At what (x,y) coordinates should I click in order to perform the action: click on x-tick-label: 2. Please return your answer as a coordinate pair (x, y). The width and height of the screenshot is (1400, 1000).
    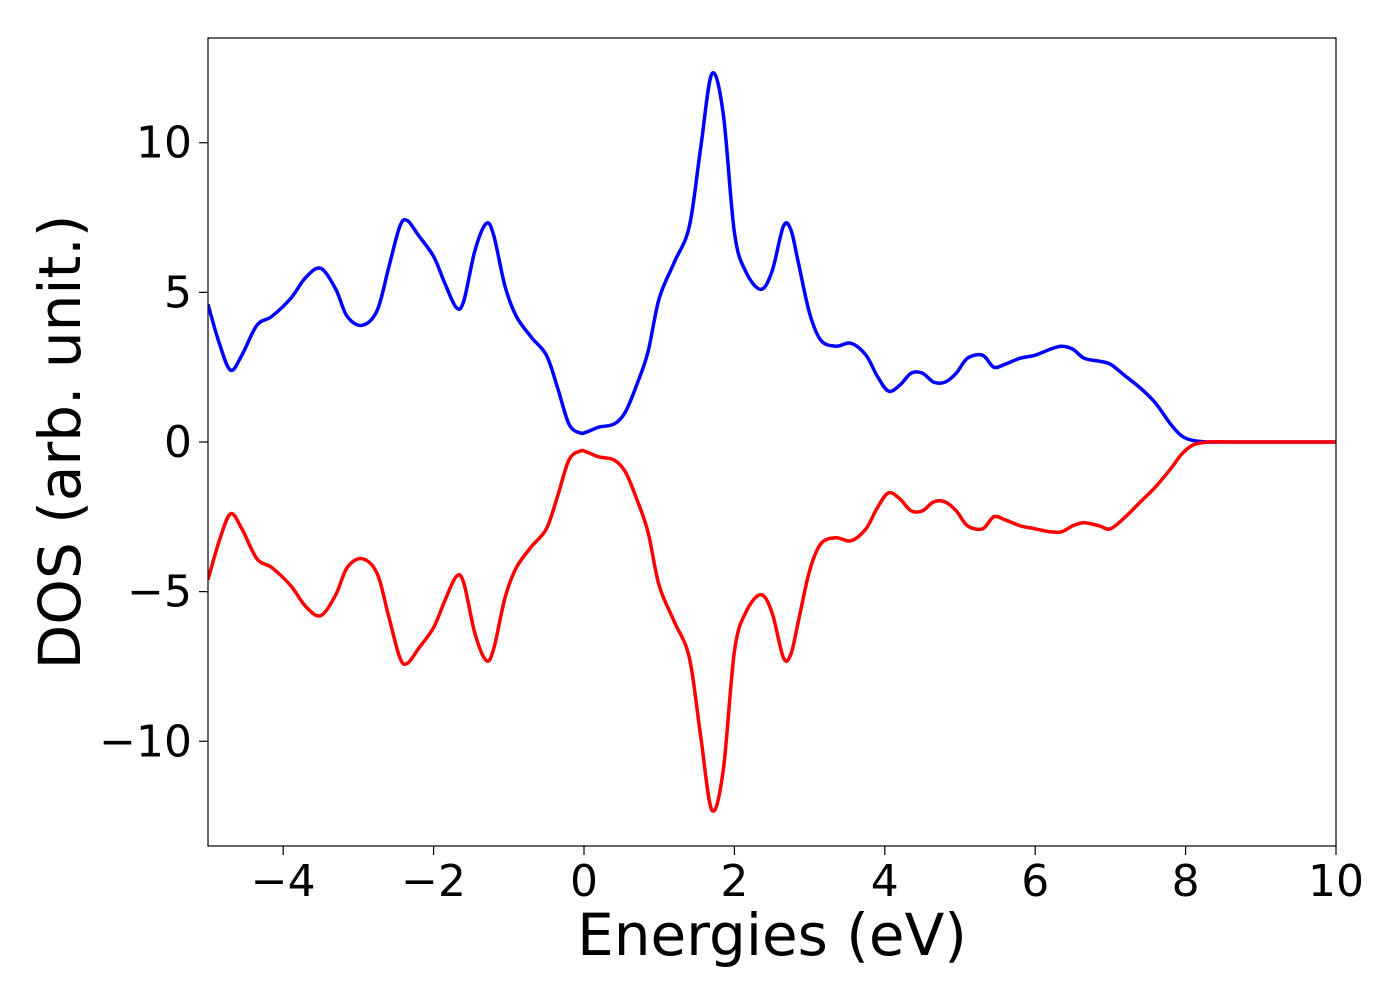
    Looking at the image, I should click on (734, 881).